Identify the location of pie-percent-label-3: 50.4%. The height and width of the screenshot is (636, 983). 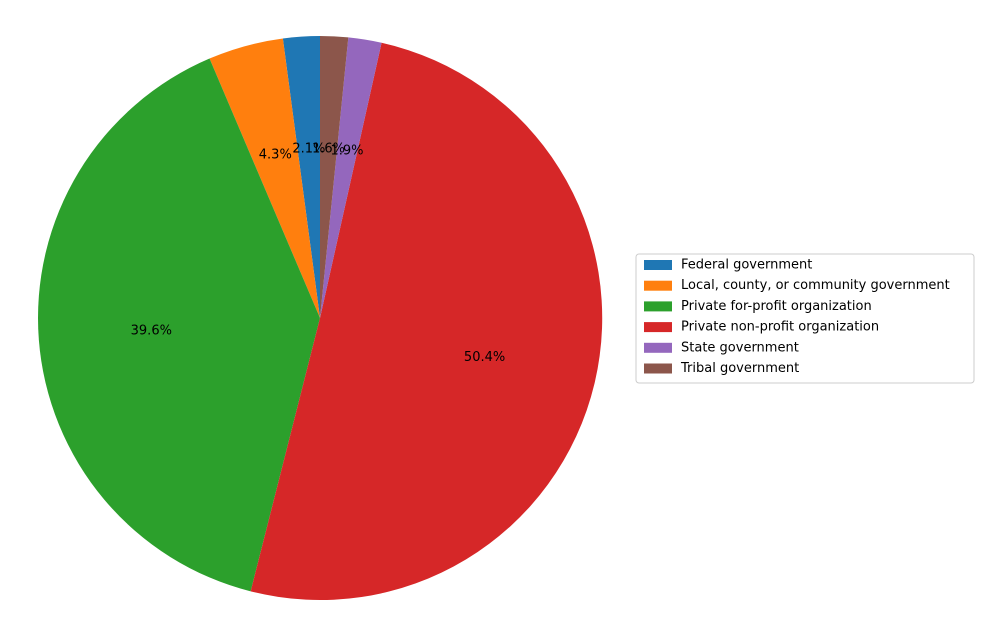
(484, 357).